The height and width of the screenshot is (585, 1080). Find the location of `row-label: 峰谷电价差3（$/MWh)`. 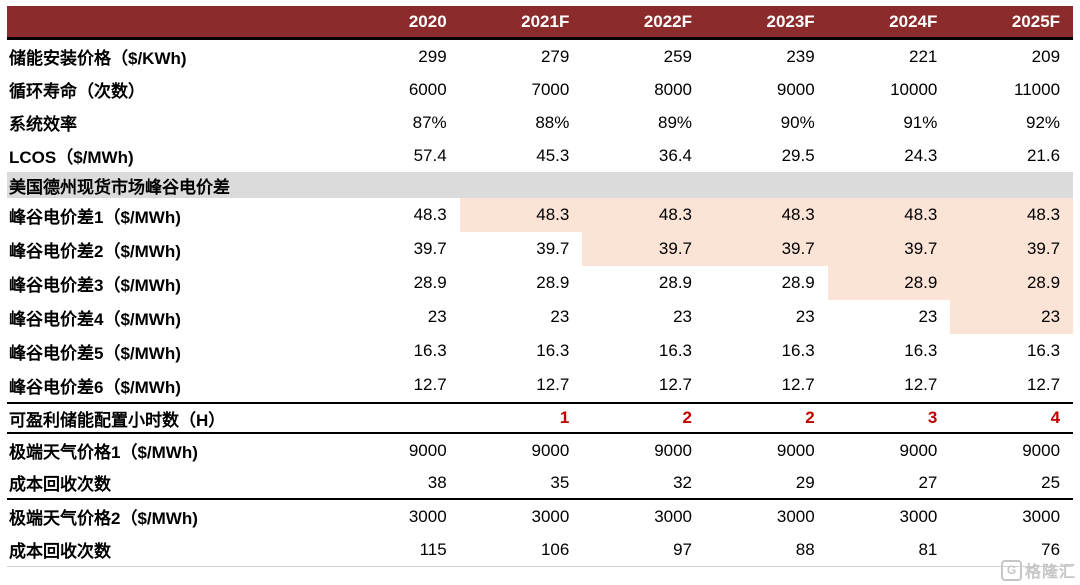

row-label: 峰谷电价差3（$/MWh) is located at coordinates (95, 285).